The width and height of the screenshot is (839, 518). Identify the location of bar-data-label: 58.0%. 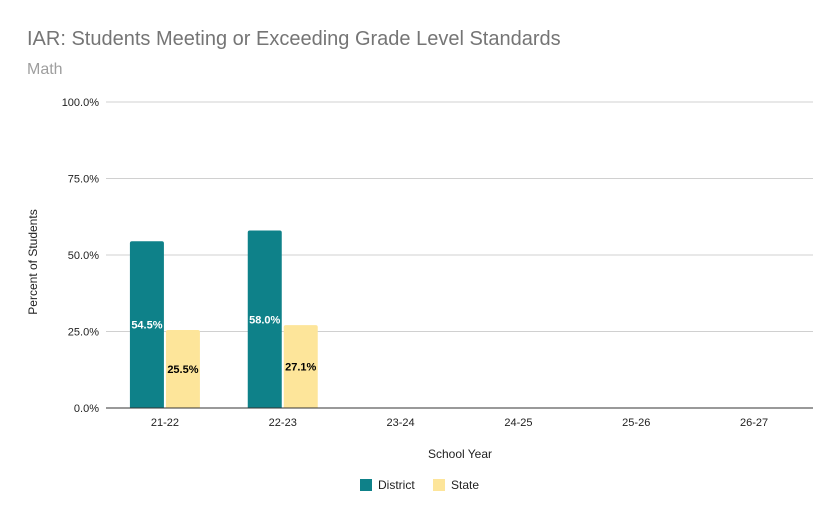
(264, 320).